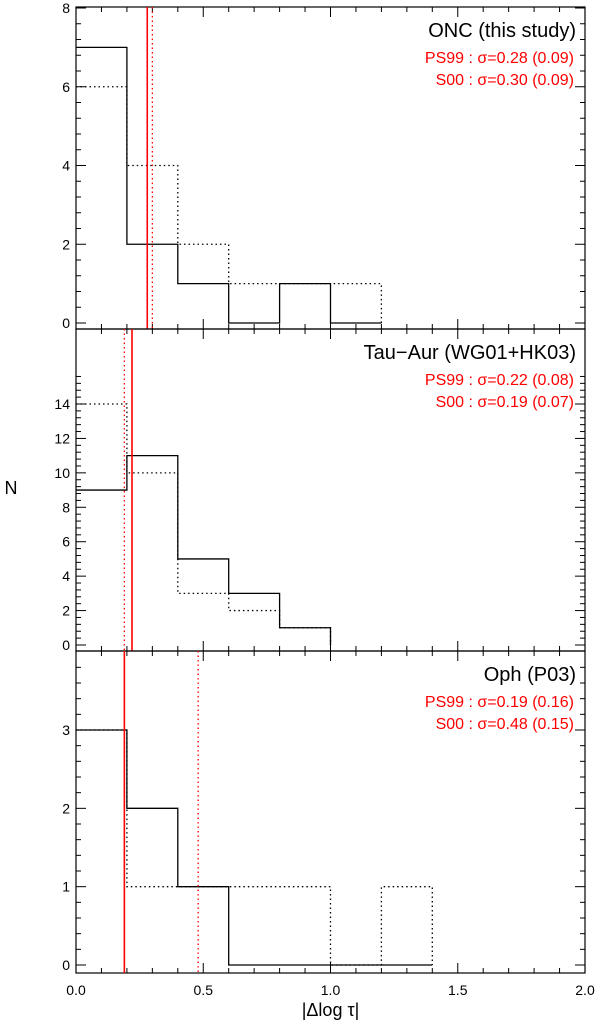  I want to click on y-tick-label: 10, so click(62, 473).